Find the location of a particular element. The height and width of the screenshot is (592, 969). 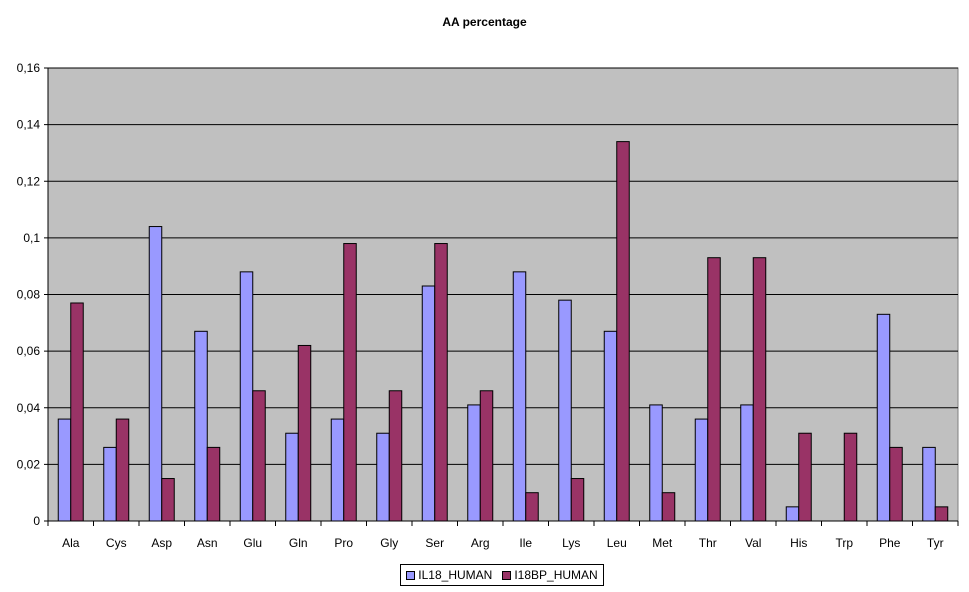

bar-IL18_HUMAN-Val is located at coordinates (747, 463).